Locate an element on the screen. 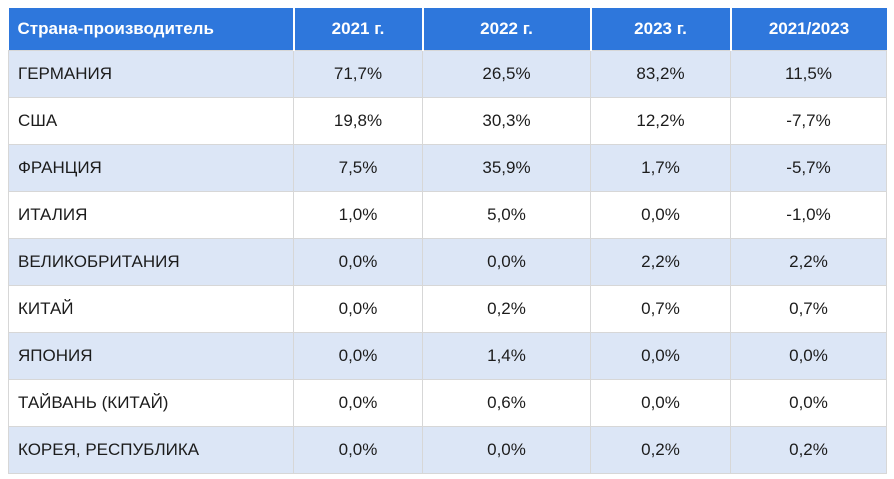 The height and width of the screenshot is (479, 894). table-row-italy: ИТАЛИЯ 1,0% 5,0% 0,0% -1,0% is located at coordinates (447, 215).